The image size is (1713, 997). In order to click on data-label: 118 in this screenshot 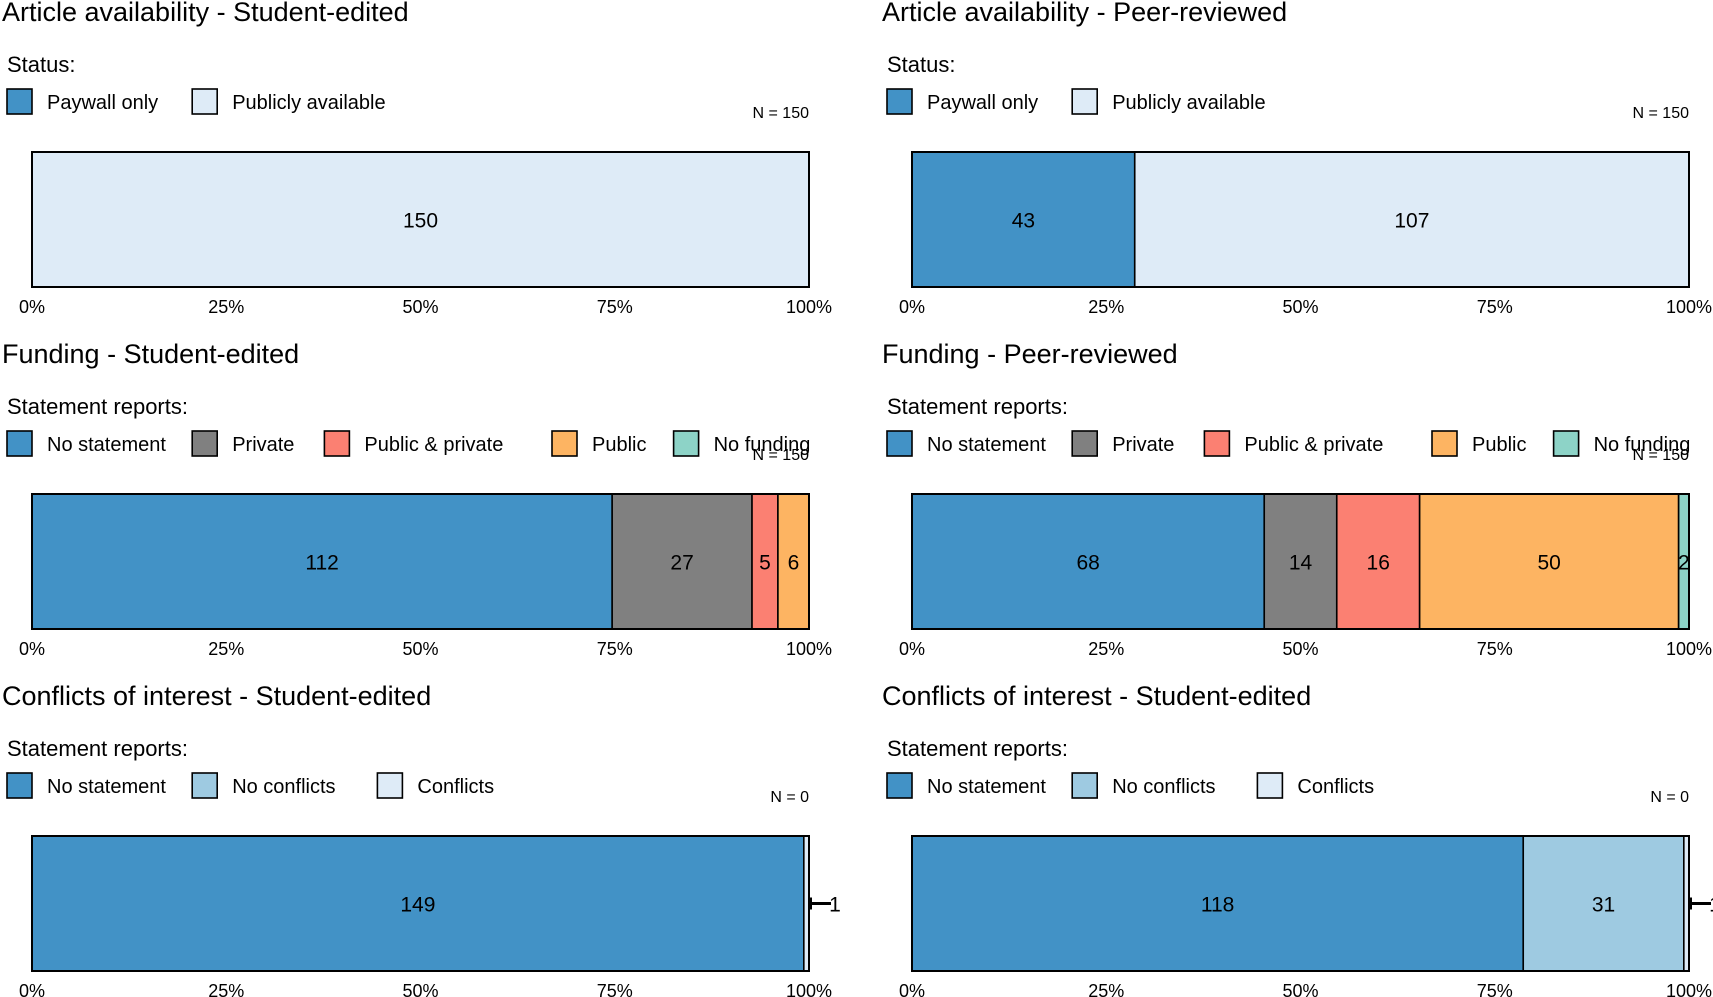, I will do `click(1217, 905)`.